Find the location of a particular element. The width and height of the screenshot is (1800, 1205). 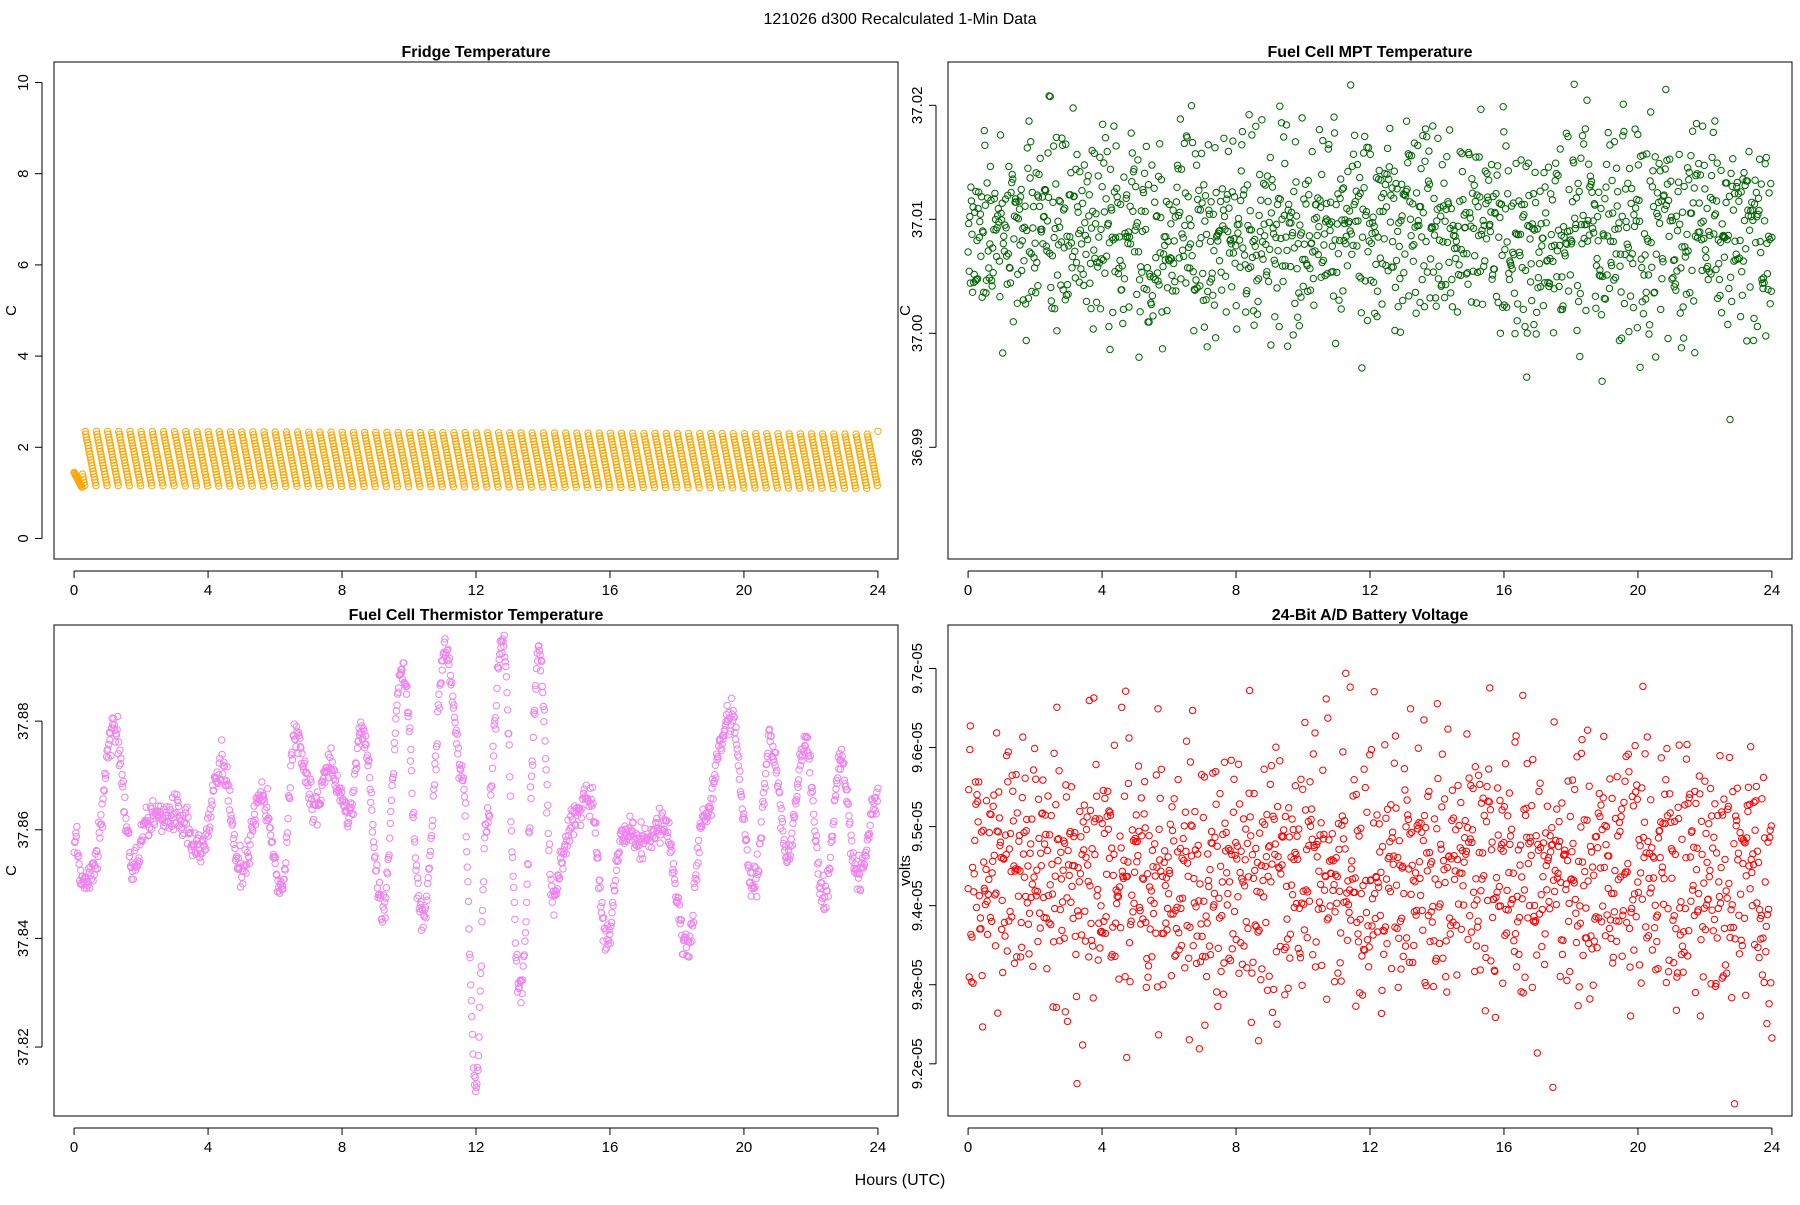

x-tick-label: 12 is located at coordinates (476, 1147).